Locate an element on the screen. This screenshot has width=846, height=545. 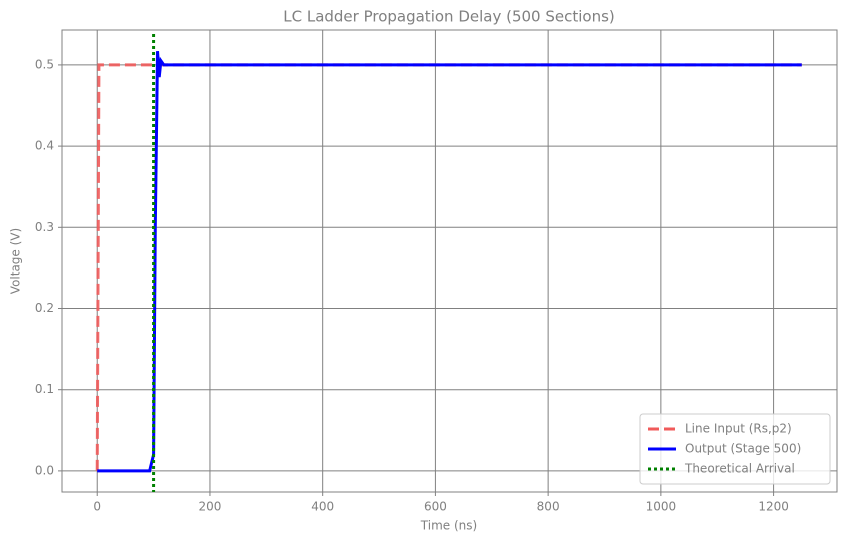
legend-box is located at coordinates (735, 449).